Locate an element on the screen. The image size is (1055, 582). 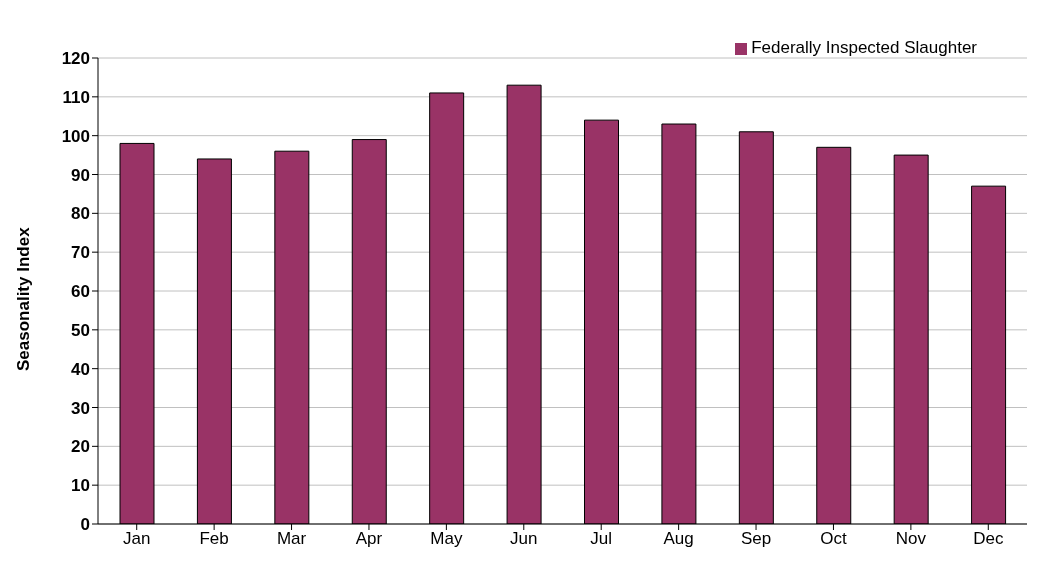
x-tick-label: Apr is located at coordinates (369, 539).